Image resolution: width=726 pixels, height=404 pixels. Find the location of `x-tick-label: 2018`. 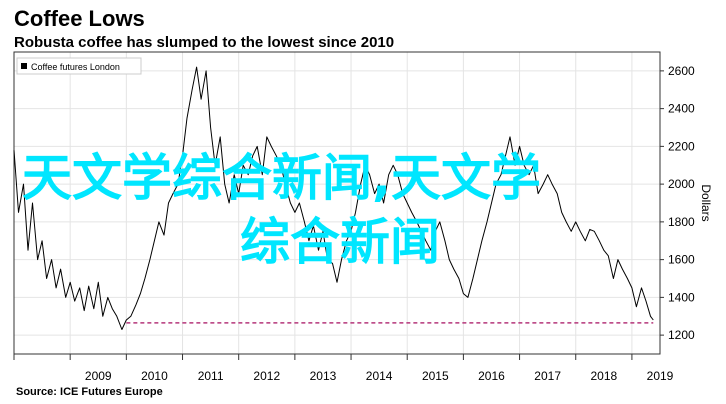

x-tick-label: 2018 is located at coordinates (603, 376).